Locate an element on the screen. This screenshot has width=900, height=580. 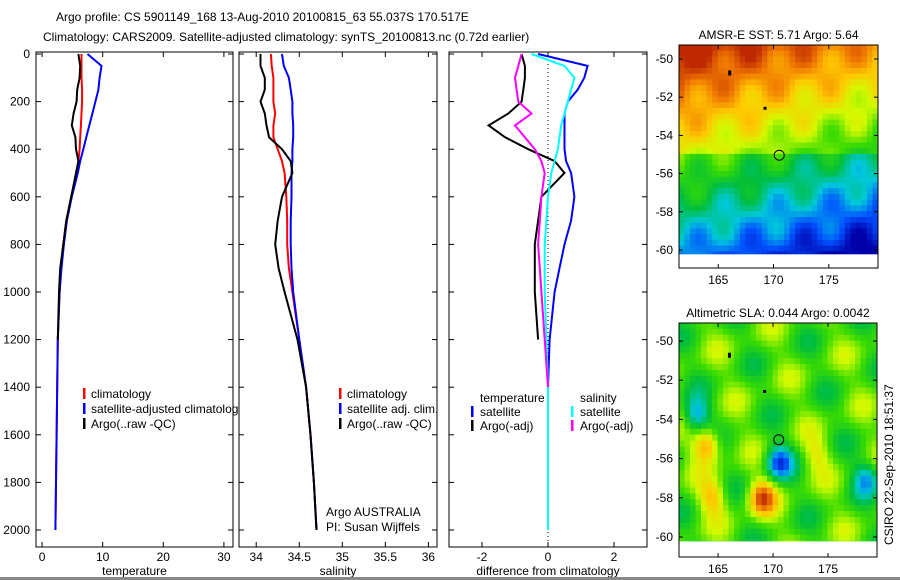
y-tick-label: 600 is located at coordinates (20, 197).